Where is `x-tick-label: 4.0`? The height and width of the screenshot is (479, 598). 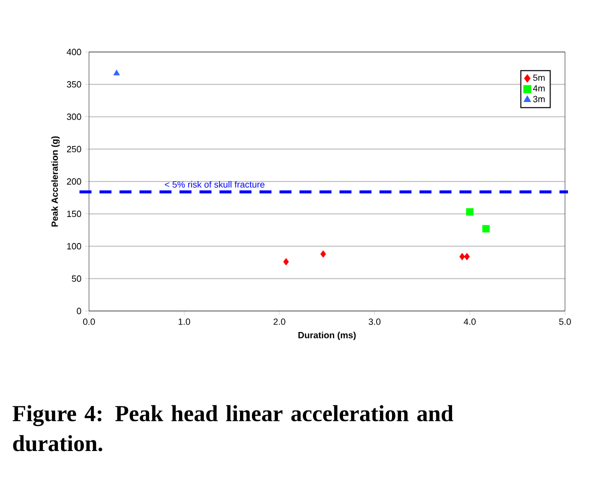
x-tick-label: 4.0 is located at coordinates (470, 321).